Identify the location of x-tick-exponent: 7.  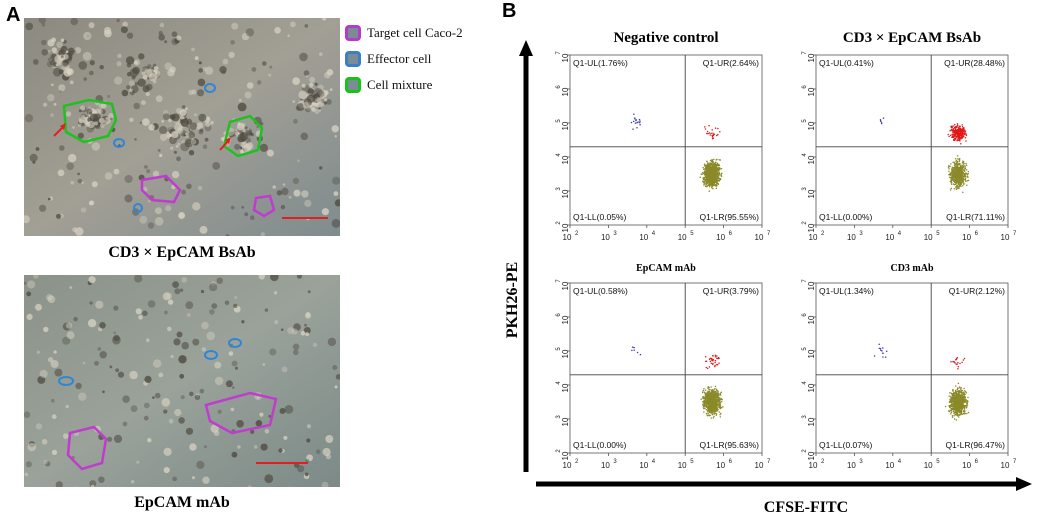
(769, 462).